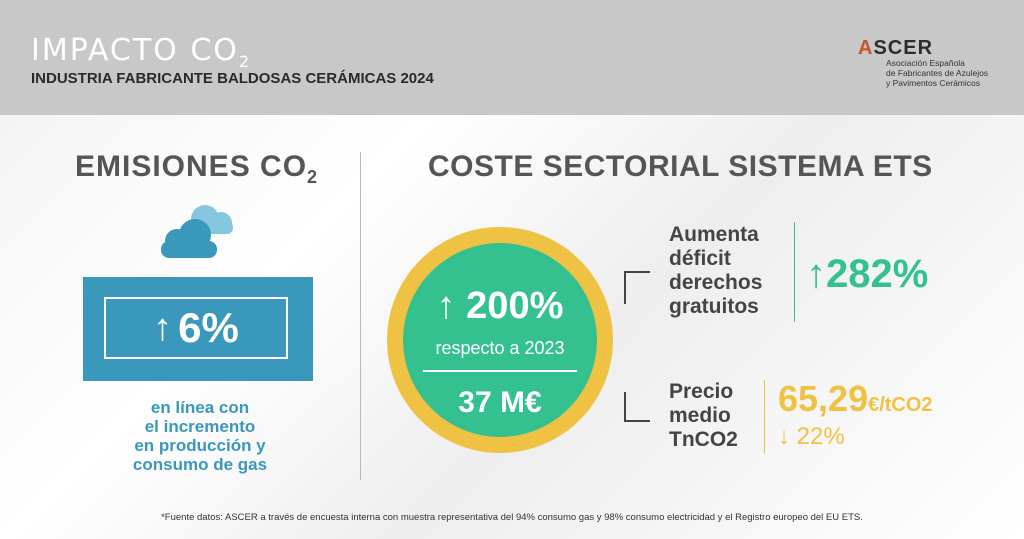  Describe the element at coordinates (764, 417) in the screenshot. I see `price-separator` at that location.